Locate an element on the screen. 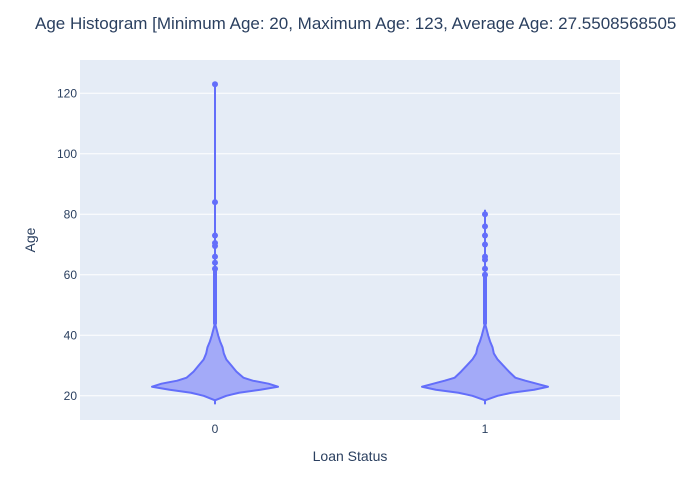 The height and width of the screenshot is (500, 700). x-tick-label: 0 is located at coordinates (215, 429).